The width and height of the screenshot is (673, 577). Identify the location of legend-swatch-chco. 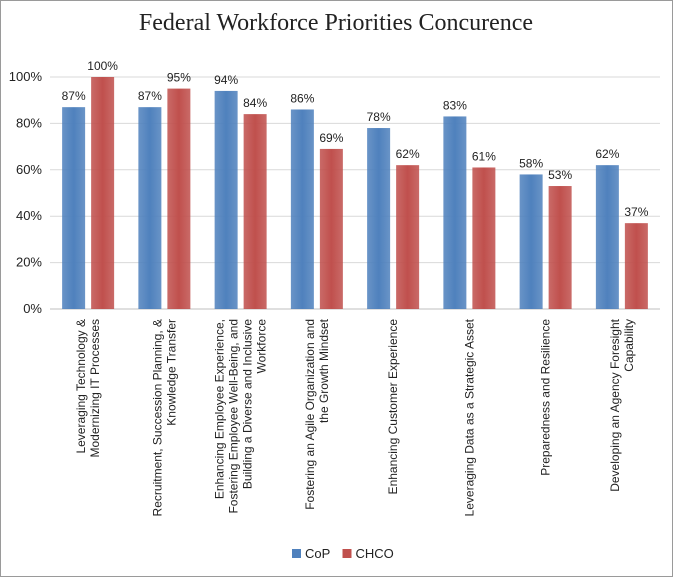
(347, 553).